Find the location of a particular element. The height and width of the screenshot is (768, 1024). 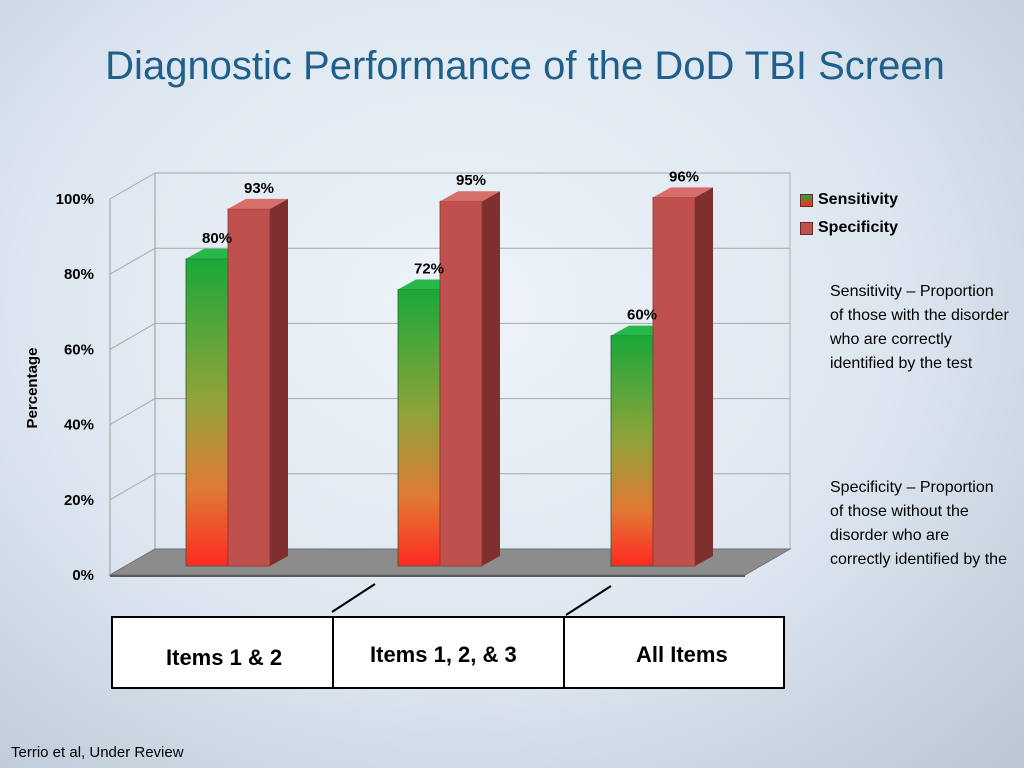

chart-legend: Sensitivity Specificity is located at coordinates (849, 214).